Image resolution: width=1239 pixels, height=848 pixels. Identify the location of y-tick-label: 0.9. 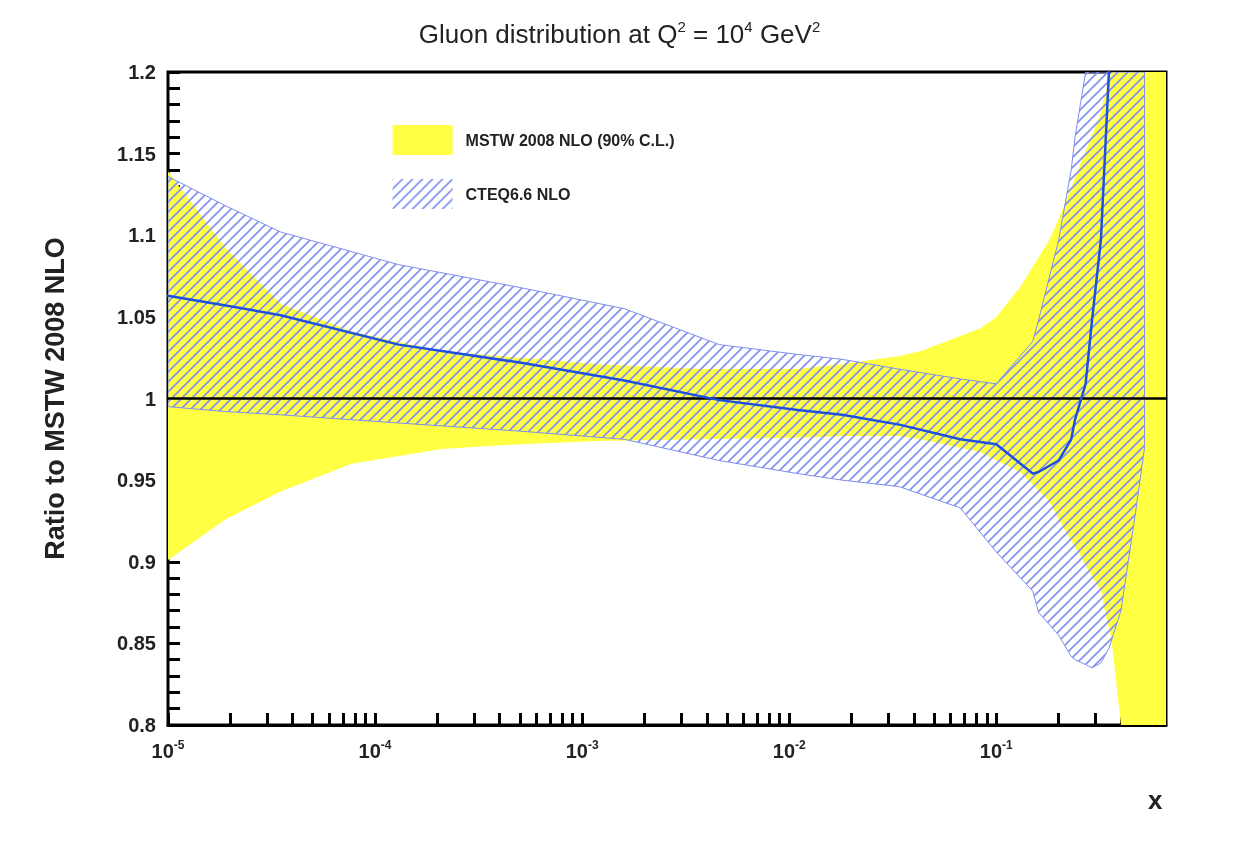
(142, 561).